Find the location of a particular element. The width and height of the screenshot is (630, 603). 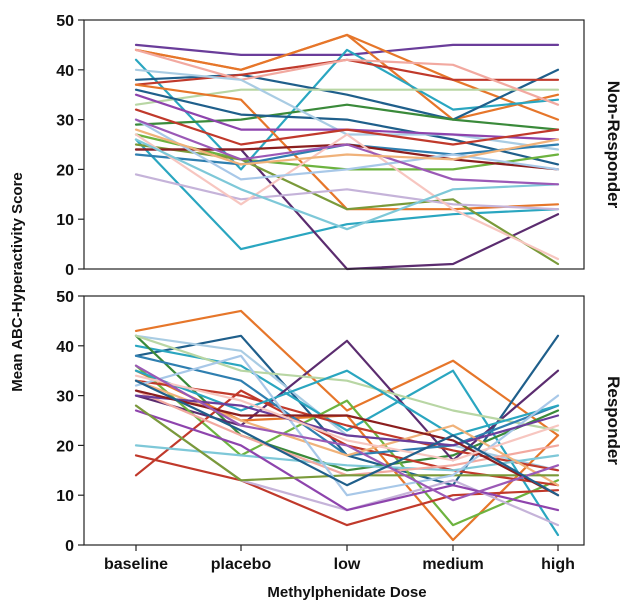

strip-label: Responder is located at coordinates (613, 420).